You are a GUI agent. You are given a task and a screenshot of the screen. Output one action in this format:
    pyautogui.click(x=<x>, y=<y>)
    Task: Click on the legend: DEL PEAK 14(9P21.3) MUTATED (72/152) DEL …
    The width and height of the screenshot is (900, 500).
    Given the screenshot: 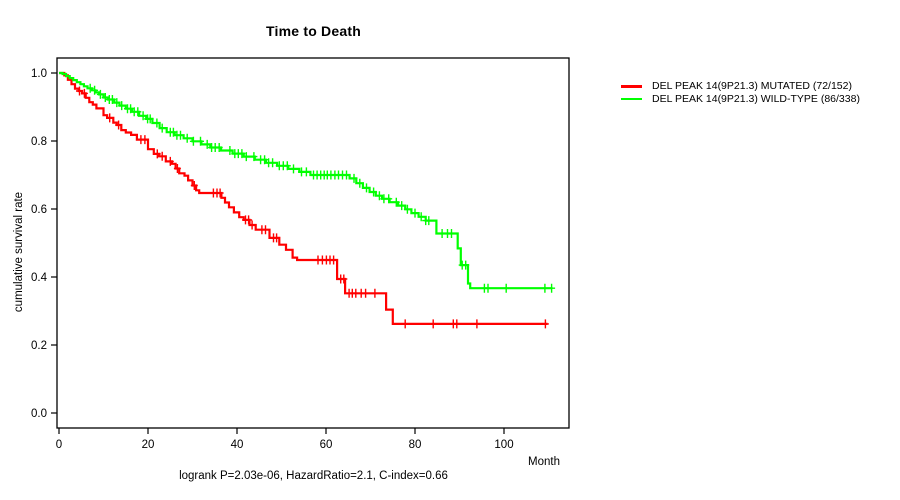 What is the action you would take?
    pyautogui.click(x=740, y=92)
    